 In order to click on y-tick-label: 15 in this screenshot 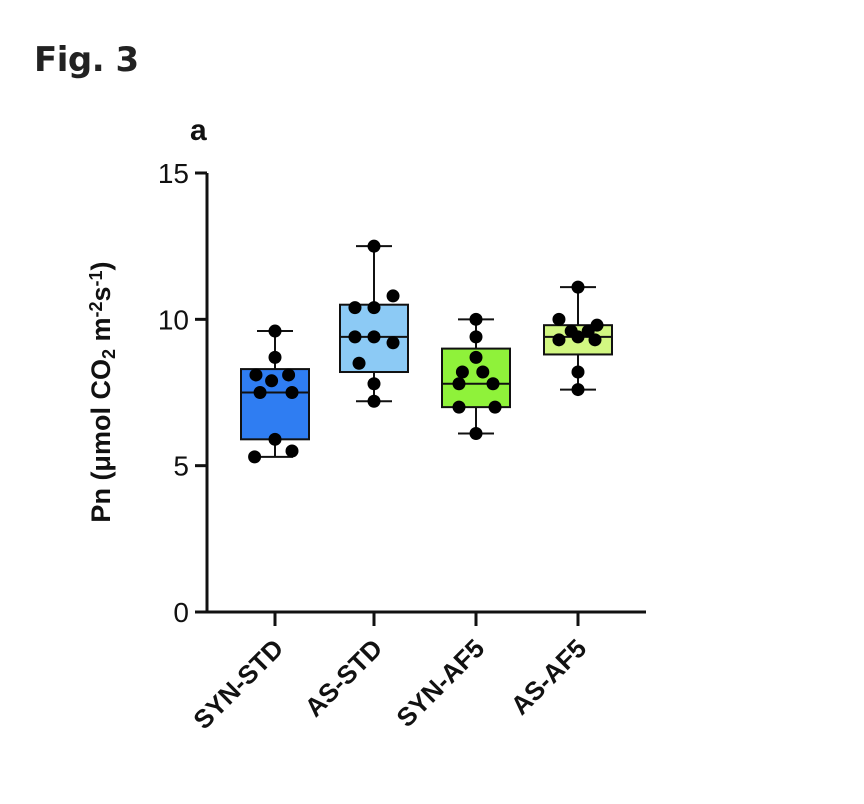, I will do `click(173, 173)`.